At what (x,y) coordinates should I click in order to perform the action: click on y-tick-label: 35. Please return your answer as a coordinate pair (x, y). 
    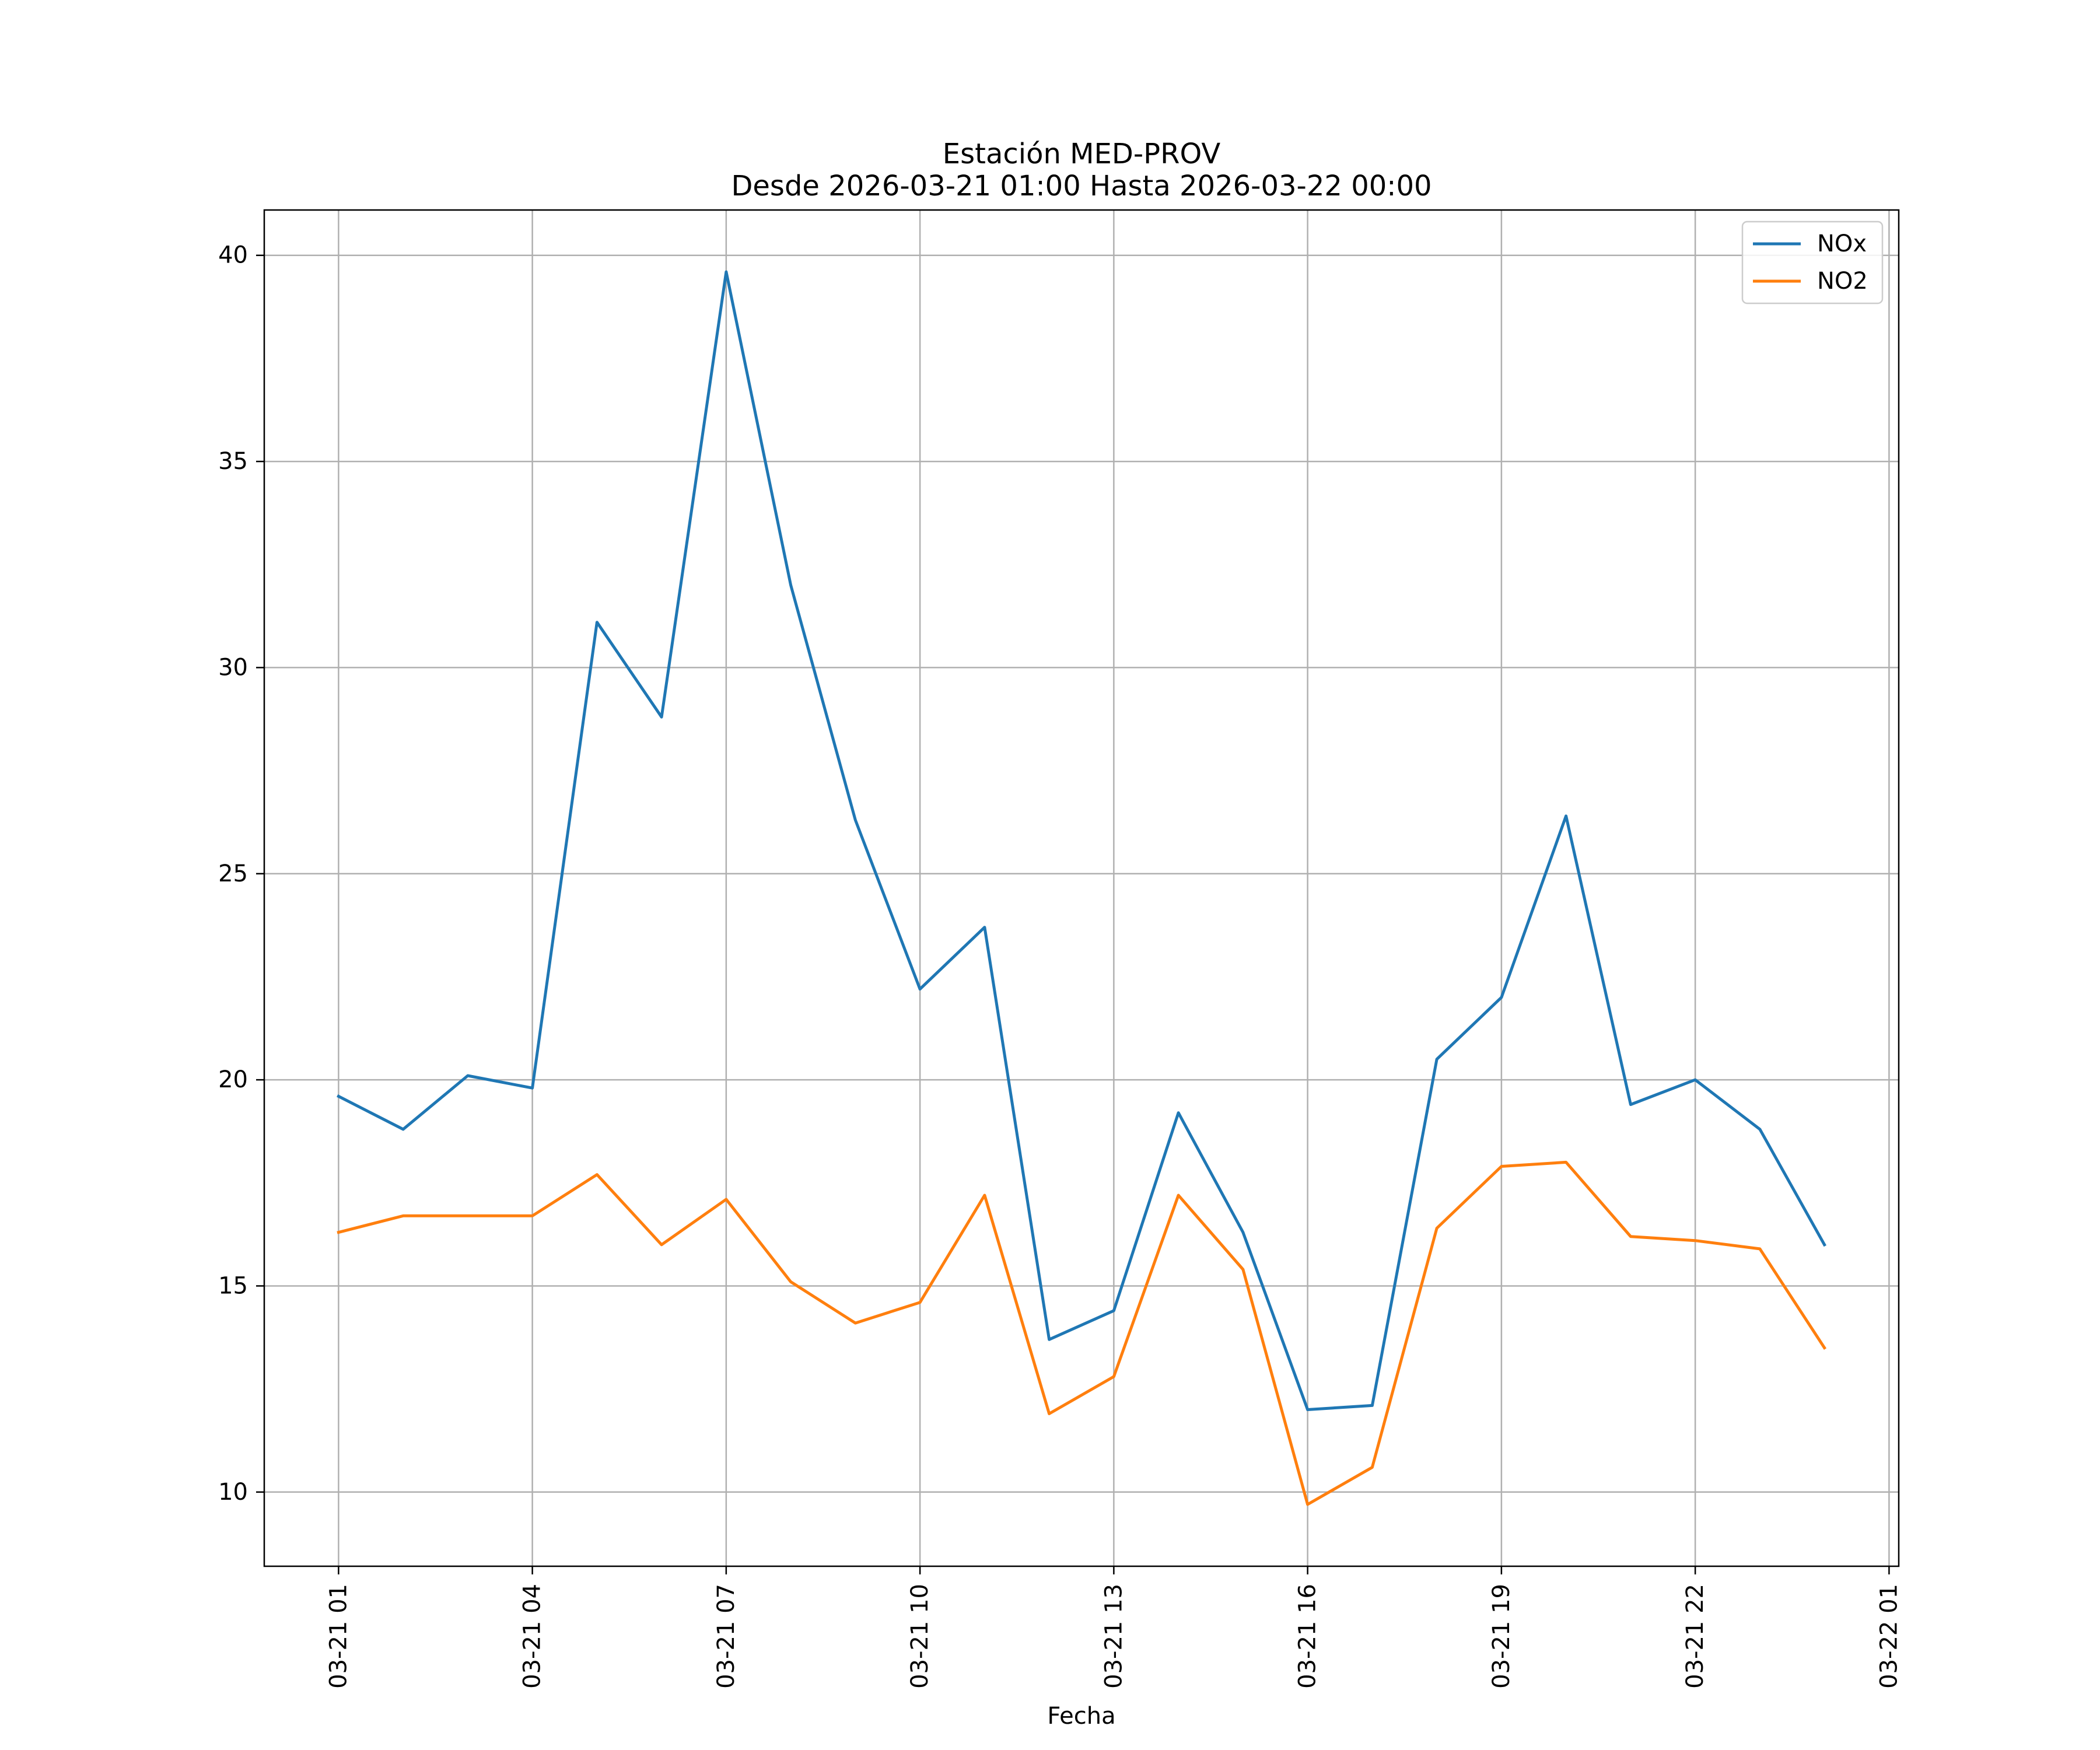
    Looking at the image, I should click on (233, 461).